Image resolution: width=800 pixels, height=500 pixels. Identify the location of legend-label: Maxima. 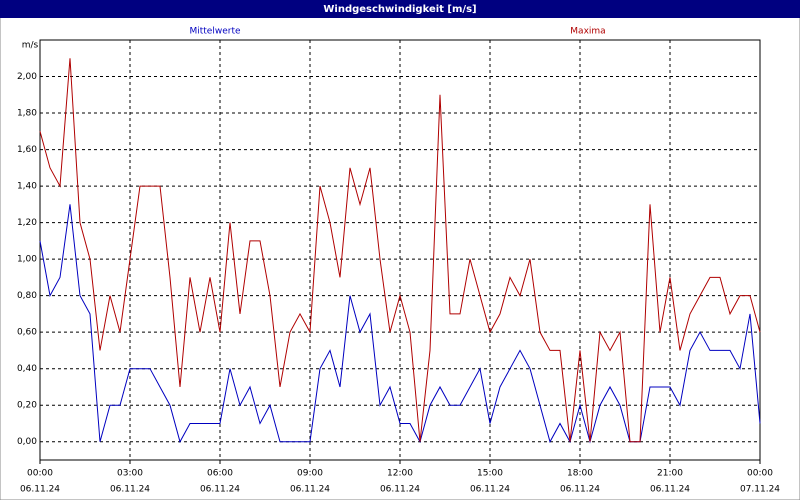
(587, 32).